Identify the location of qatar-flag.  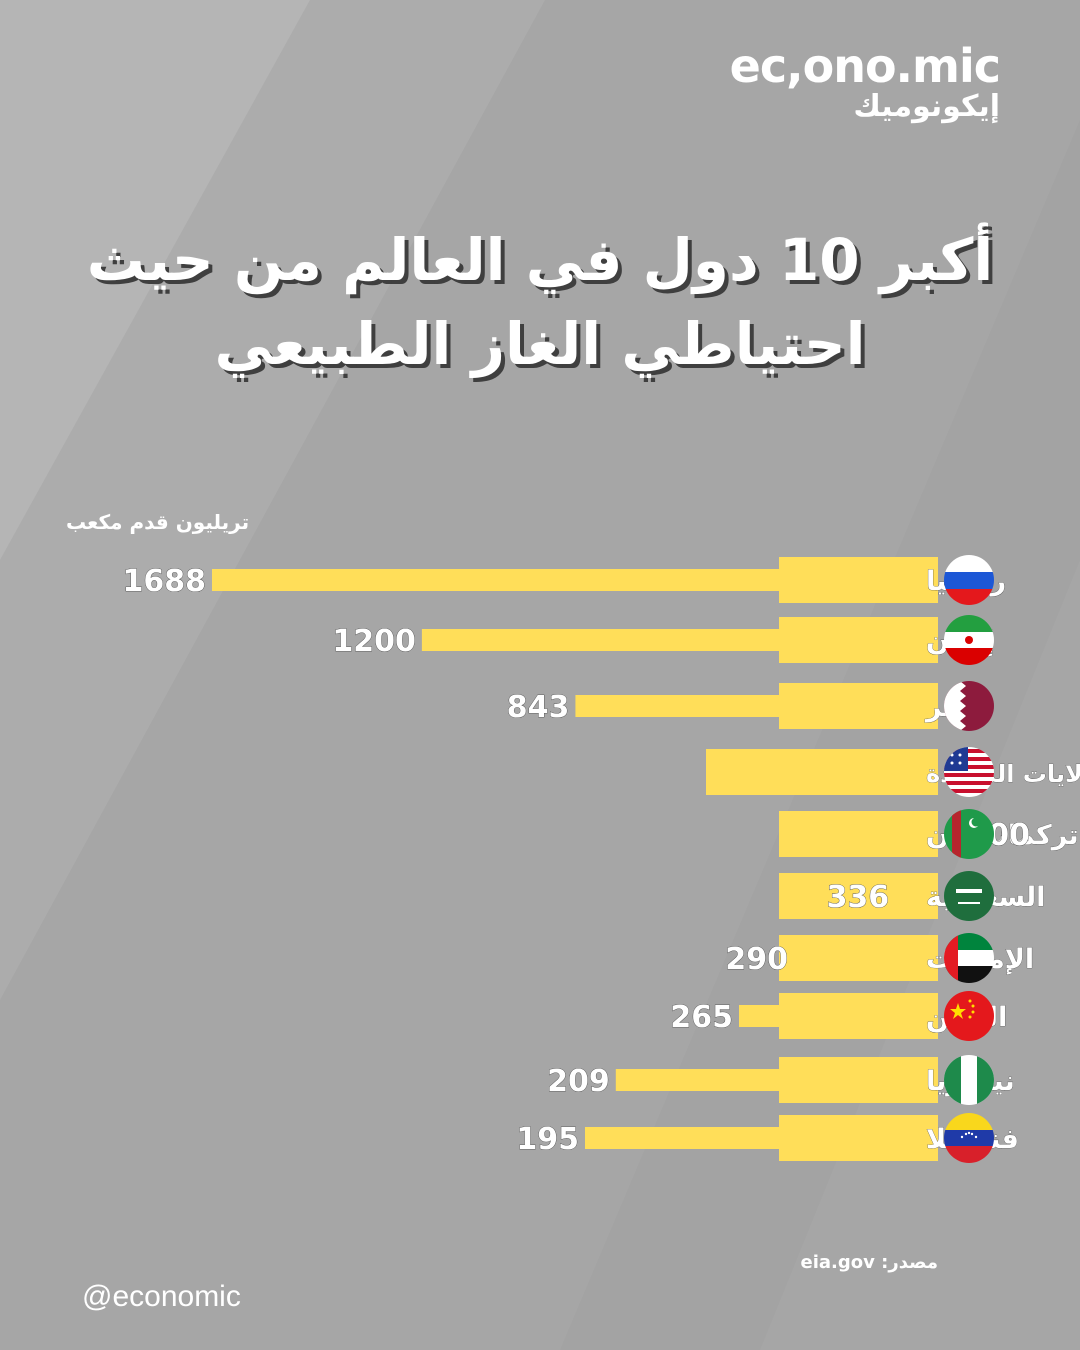
(969, 706).